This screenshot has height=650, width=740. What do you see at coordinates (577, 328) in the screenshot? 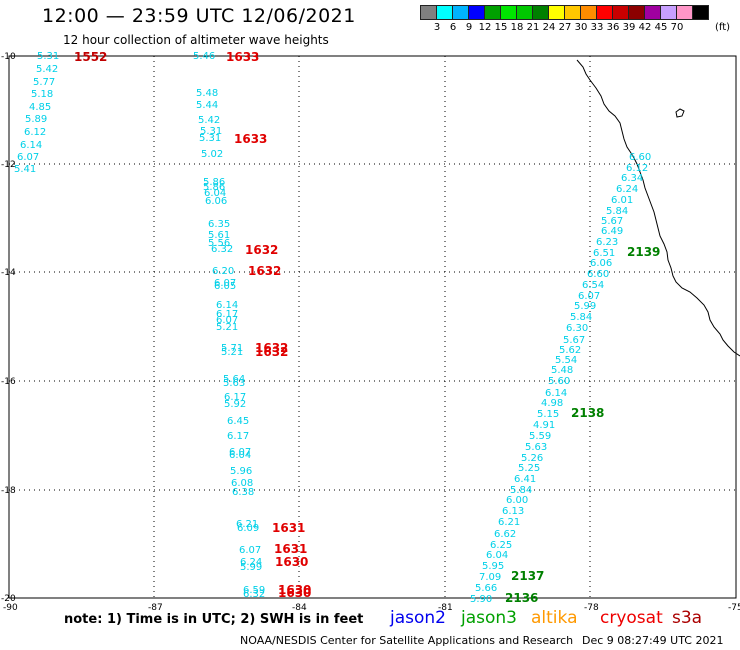
I see `swh-value: 6.30` at bounding box center [577, 328].